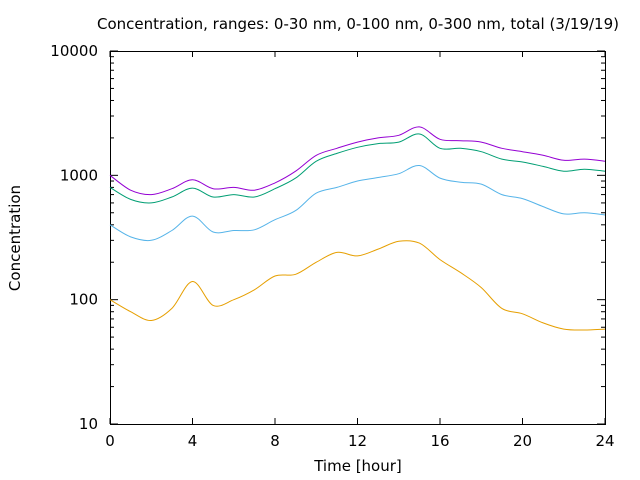 The image size is (640, 480). I want to click on x-tick-label: 20, so click(522, 441).